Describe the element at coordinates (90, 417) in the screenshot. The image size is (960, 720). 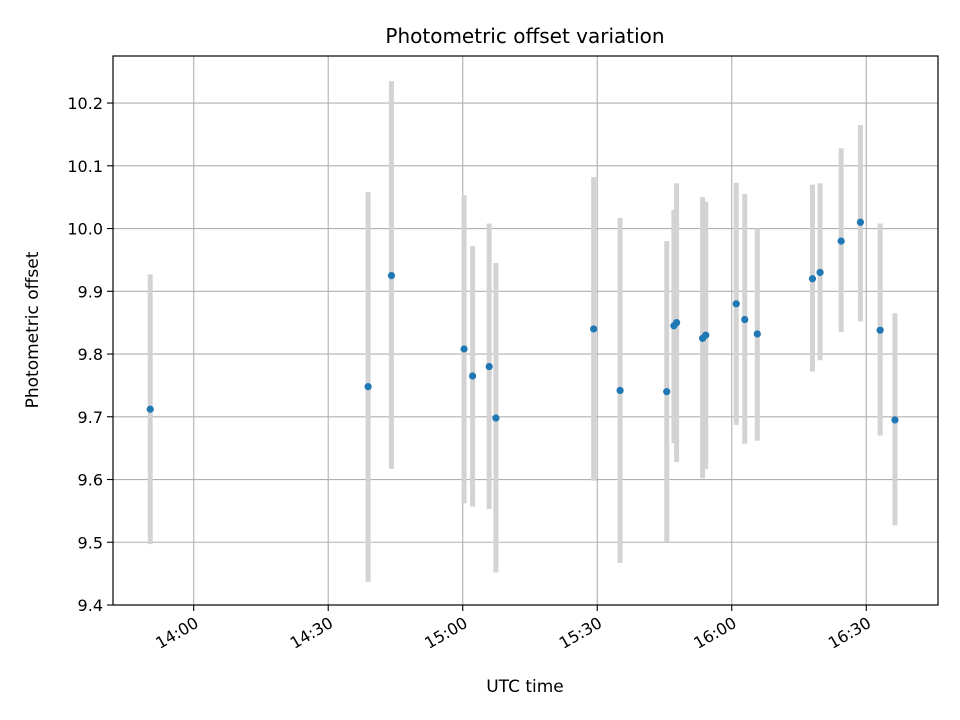
I see `y-tick-label: 9.7` at that location.